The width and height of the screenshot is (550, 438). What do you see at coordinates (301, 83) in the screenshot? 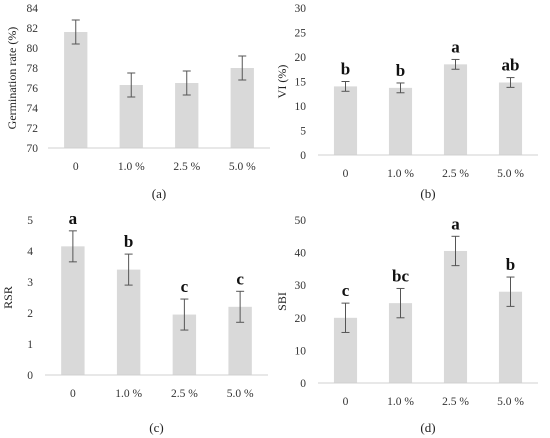
I see `y-tick-label: 15` at bounding box center [301, 83].